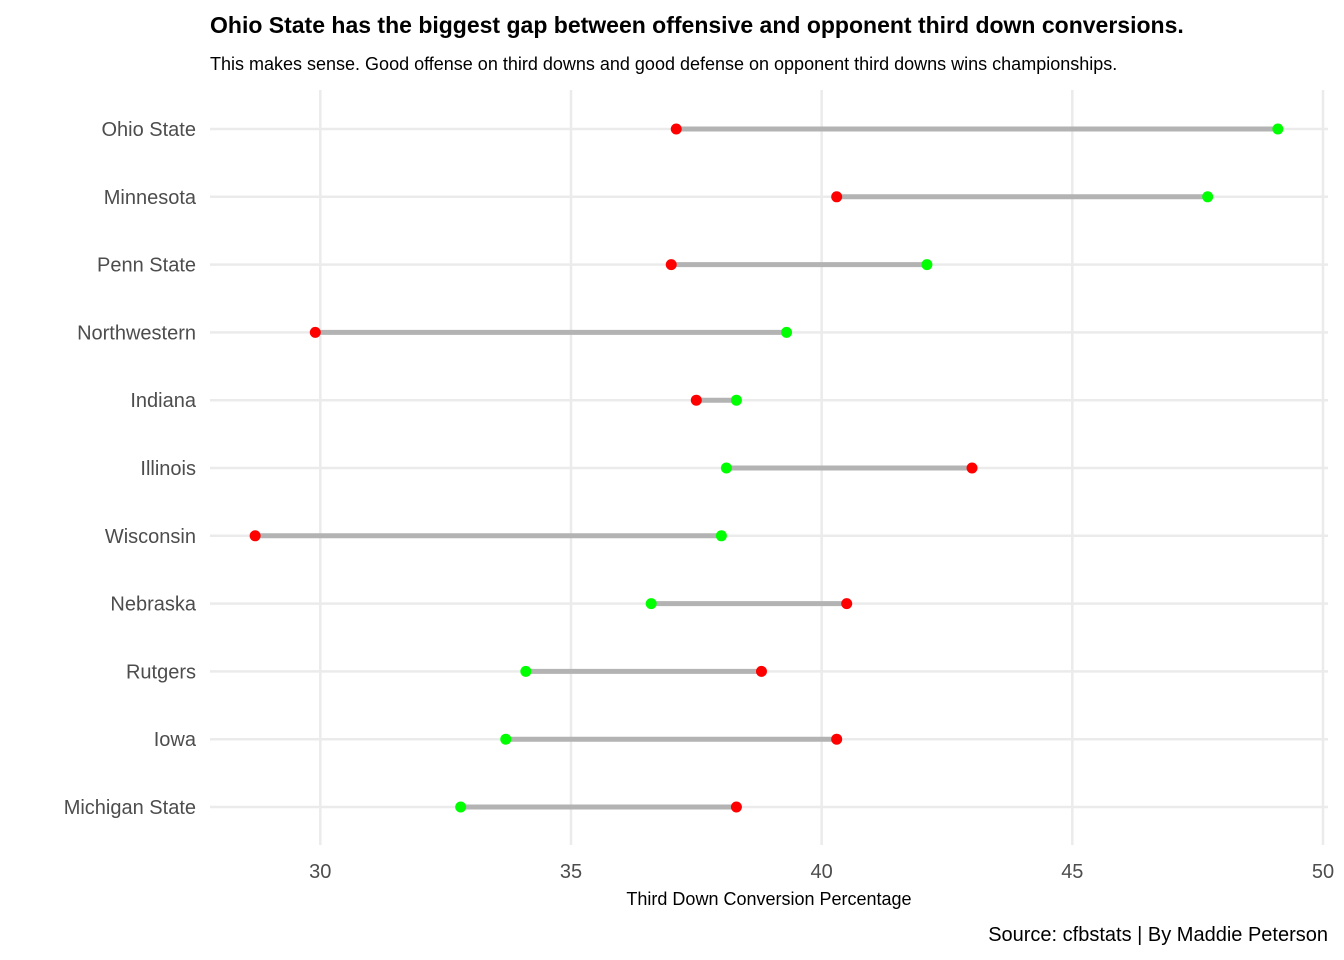 This screenshot has width=1344, height=960. What do you see at coordinates (671, 265) in the screenshot?
I see `opponent-point-penn-state` at bounding box center [671, 265].